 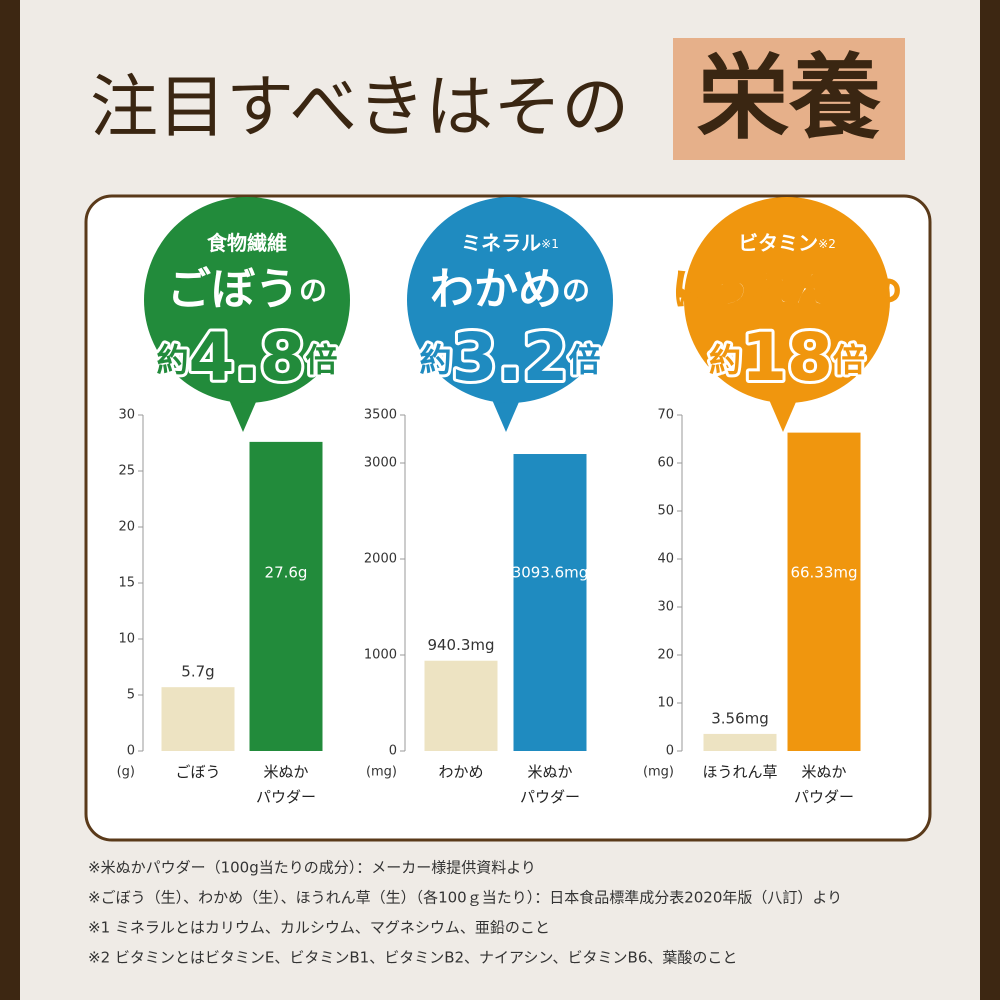 What do you see at coordinates (773, 290) in the screenshot?
I see `badge-subject-text: ほうれん草` at bounding box center [773, 290].